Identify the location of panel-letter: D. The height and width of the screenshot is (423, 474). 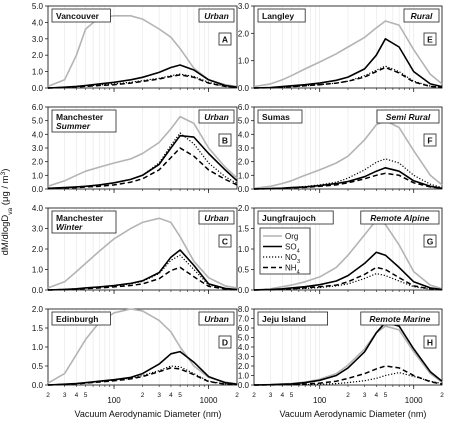
(225, 343).